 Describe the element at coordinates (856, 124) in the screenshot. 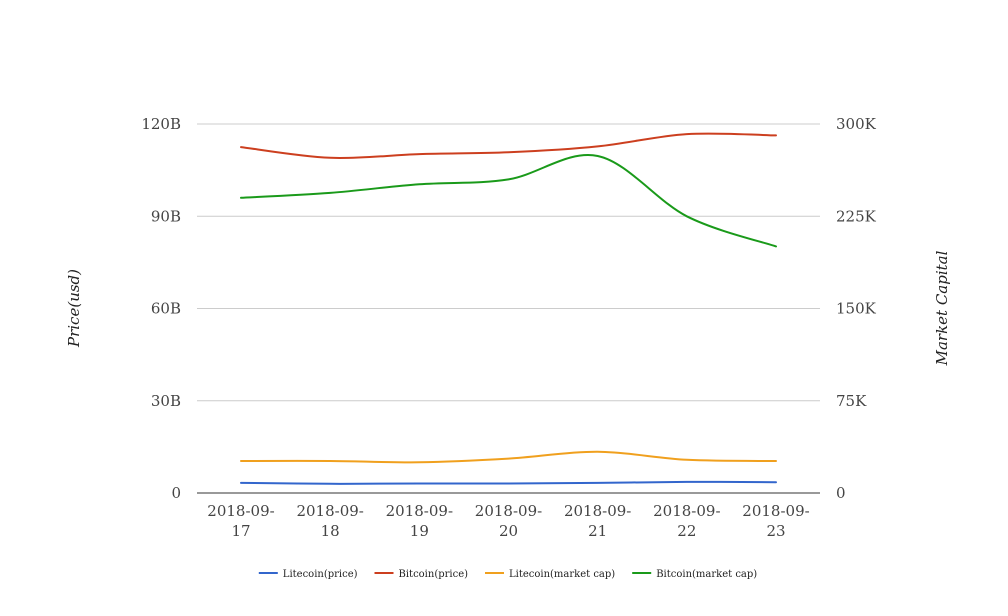

I see `right-tick-label: 300K` at that location.